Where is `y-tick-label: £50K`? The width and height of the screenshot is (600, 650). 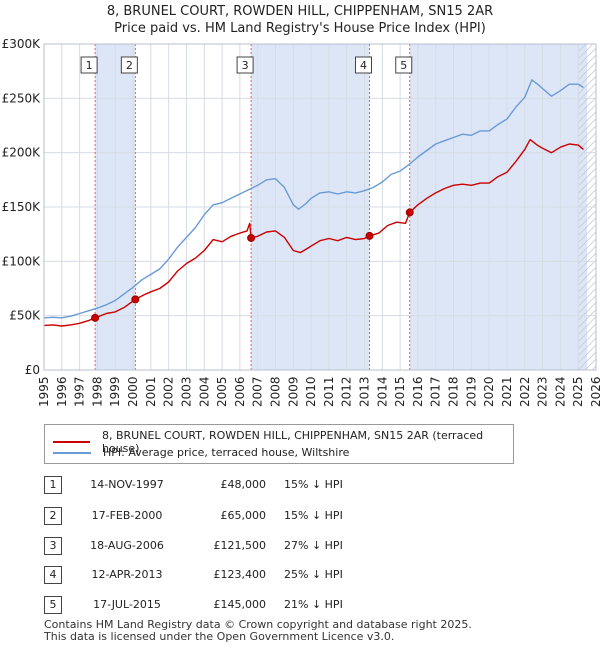
y-tick-label: £50K is located at coordinates (25, 316).